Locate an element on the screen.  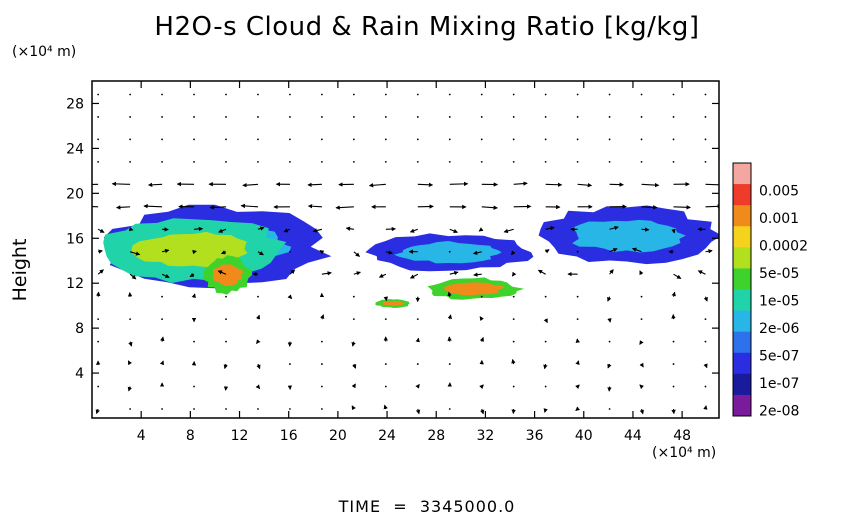
y-tick-label: 16 is located at coordinates (75, 239).